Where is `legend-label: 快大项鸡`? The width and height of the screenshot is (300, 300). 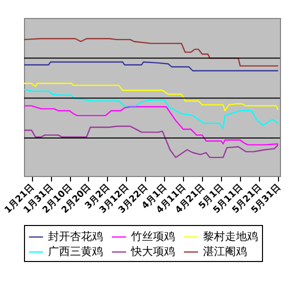
legend-label: 快大项鸡 is located at coordinates (152, 251).